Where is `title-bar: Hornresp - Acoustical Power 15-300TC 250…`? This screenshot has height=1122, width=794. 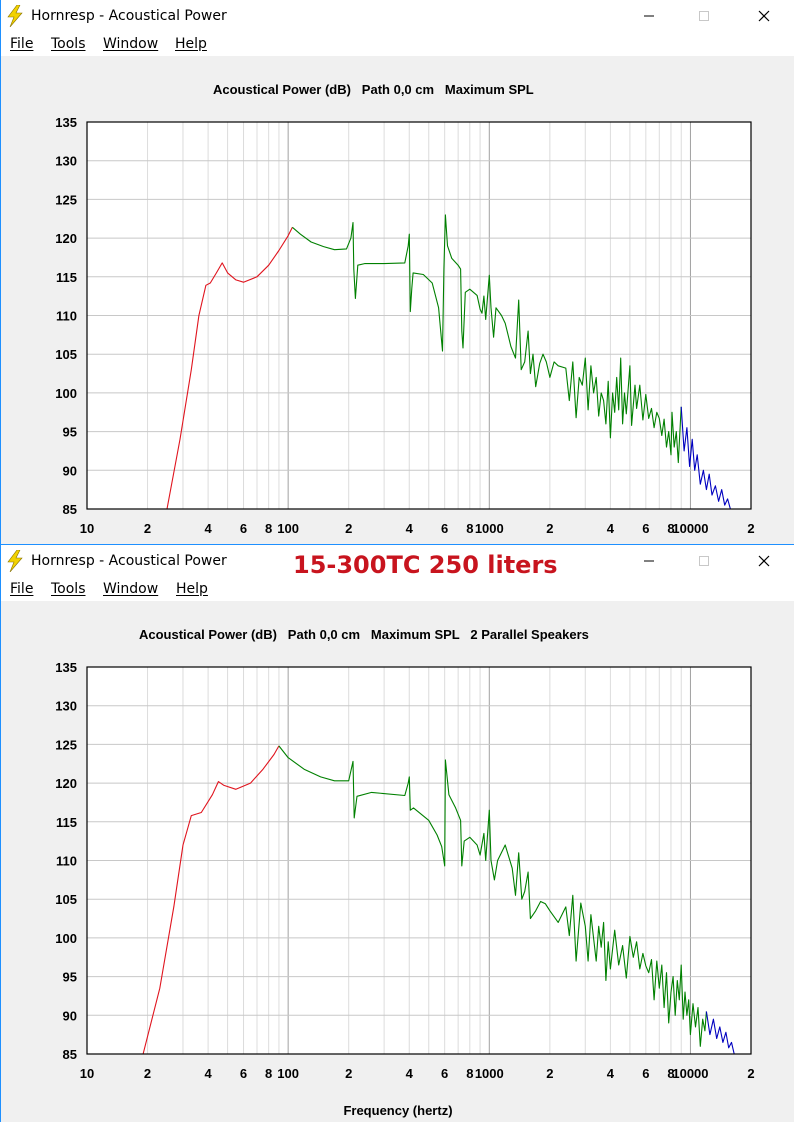
title-bar: Hornresp - Acoustical Power 15-300TC 250… is located at coordinates (397, 562).